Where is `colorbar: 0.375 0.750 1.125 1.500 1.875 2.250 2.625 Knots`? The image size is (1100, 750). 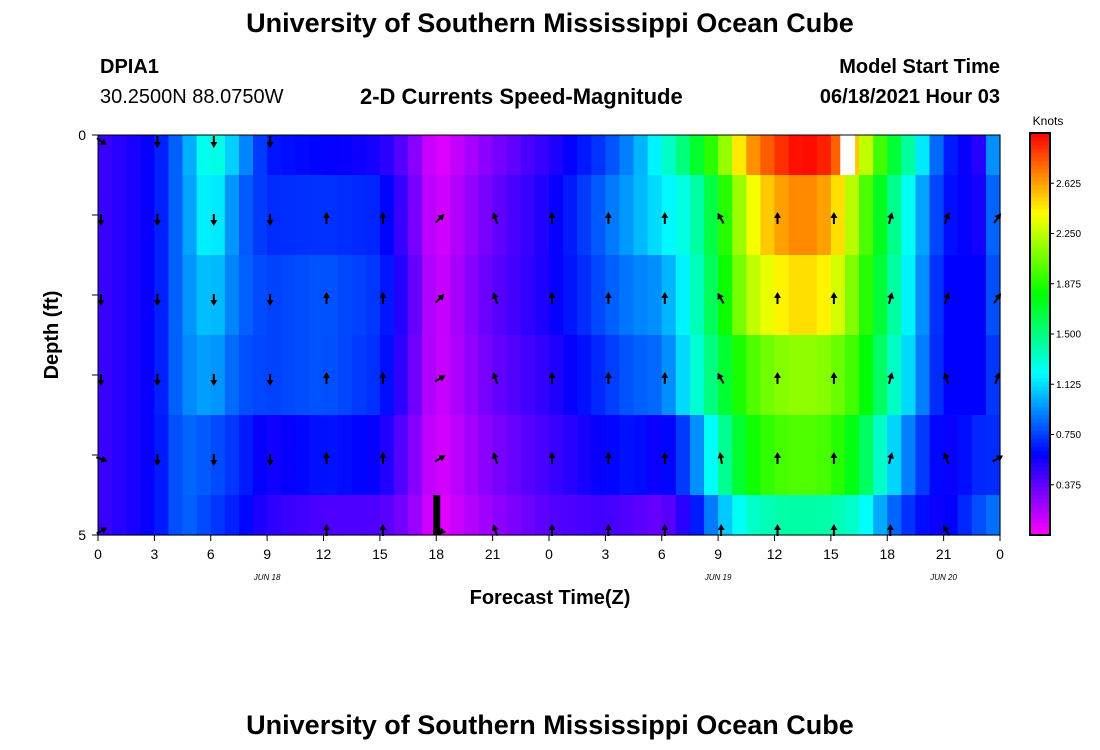
colorbar: 0.375 0.750 1.125 1.500 1.875 2.250 2.625 Knots is located at coordinates (1055, 325).